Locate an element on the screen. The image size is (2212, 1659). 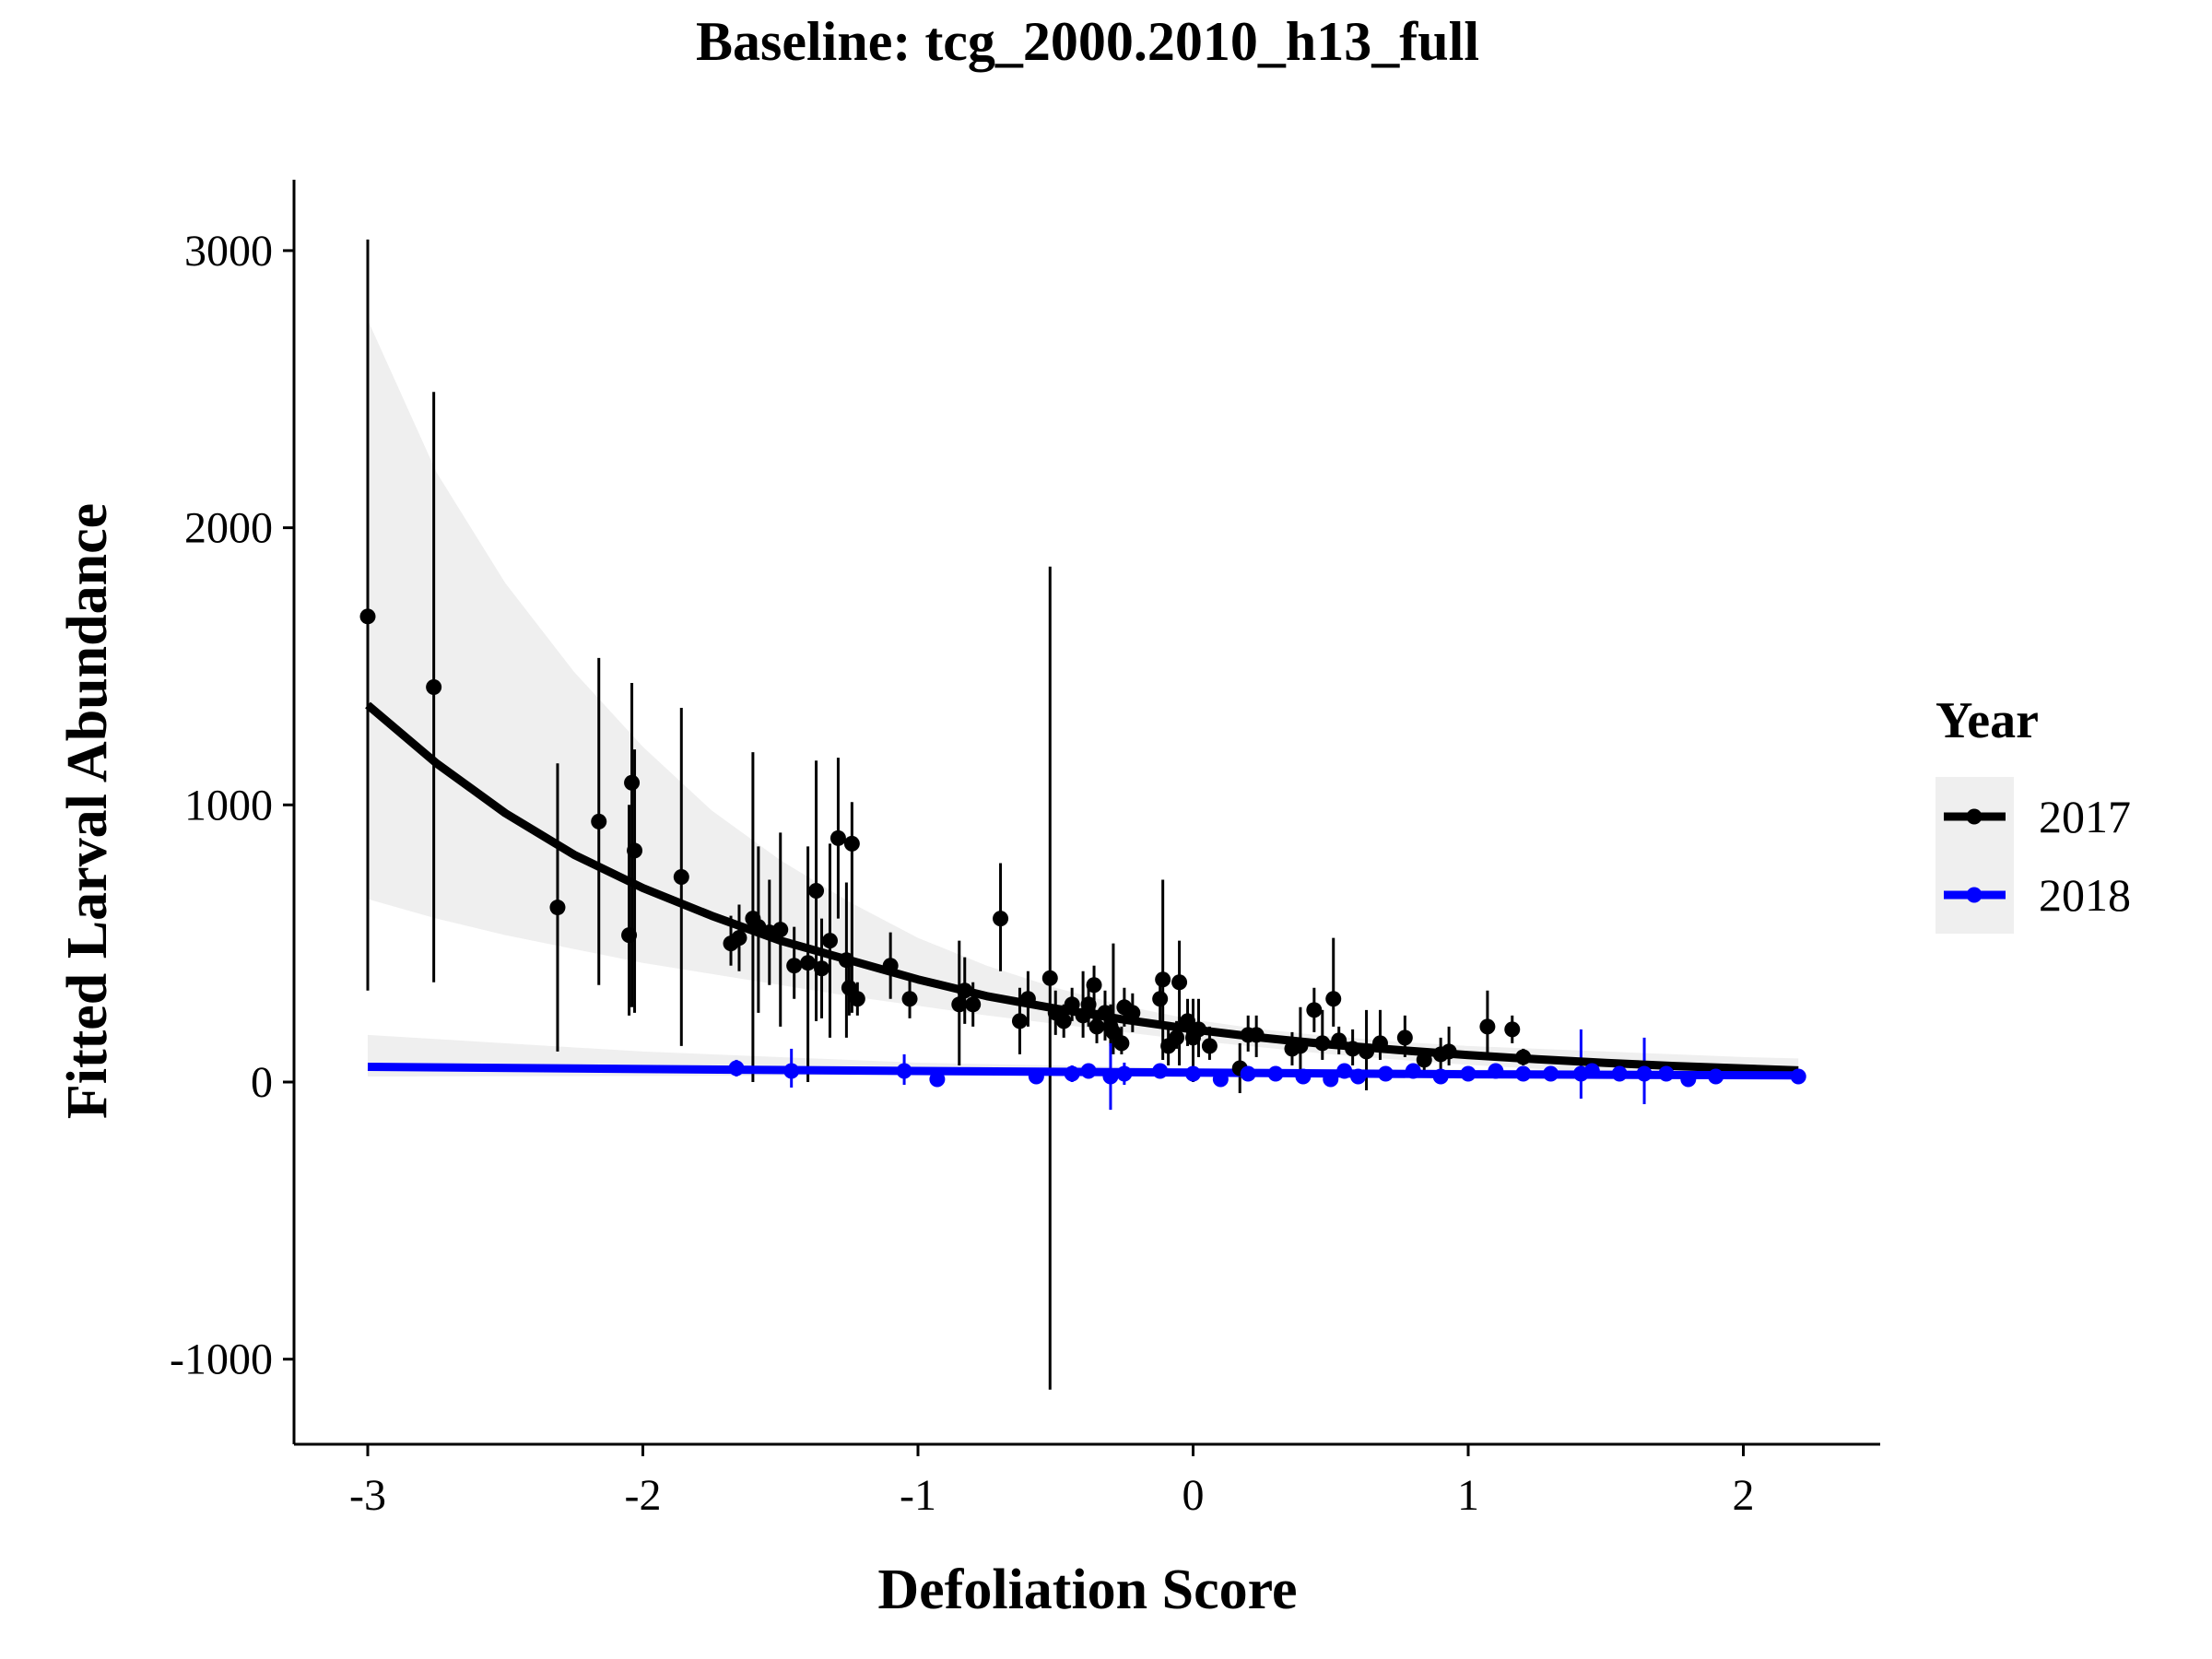
y-axis-ticks: -1000 0 1000 2000 3000 is located at coordinates (232, 805).